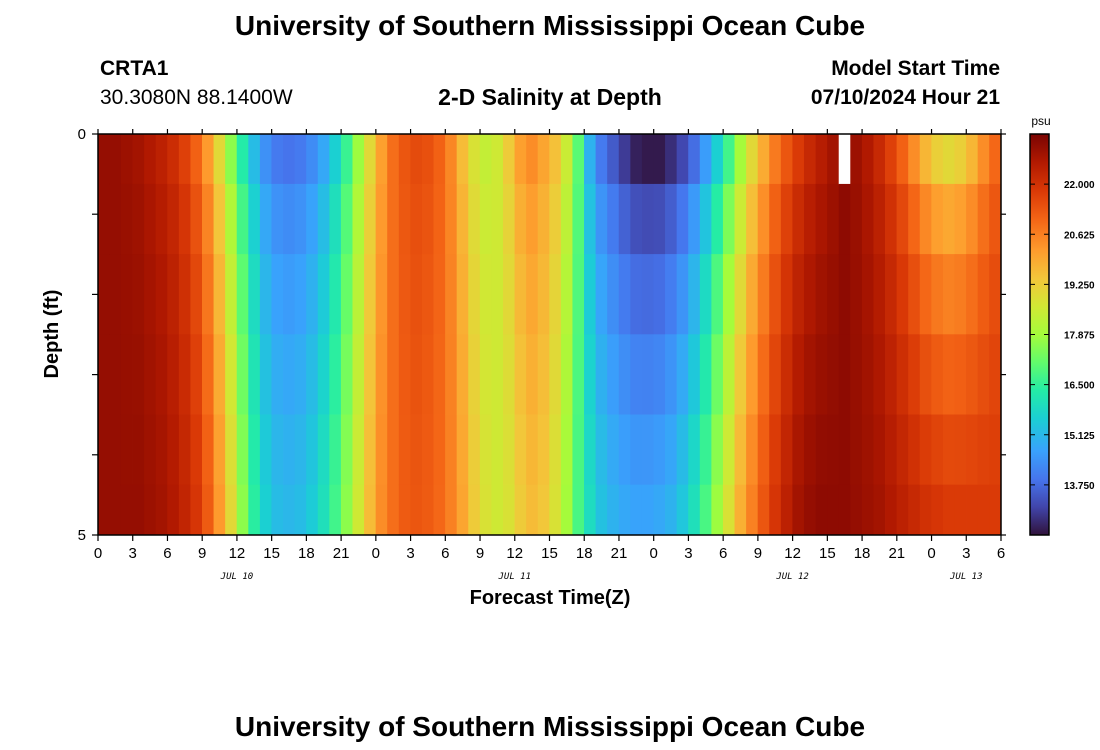 The width and height of the screenshot is (1100, 750). What do you see at coordinates (410, 553) in the screenshot?
I see `x-tick-label: 3` at bounding box center [410, 553].